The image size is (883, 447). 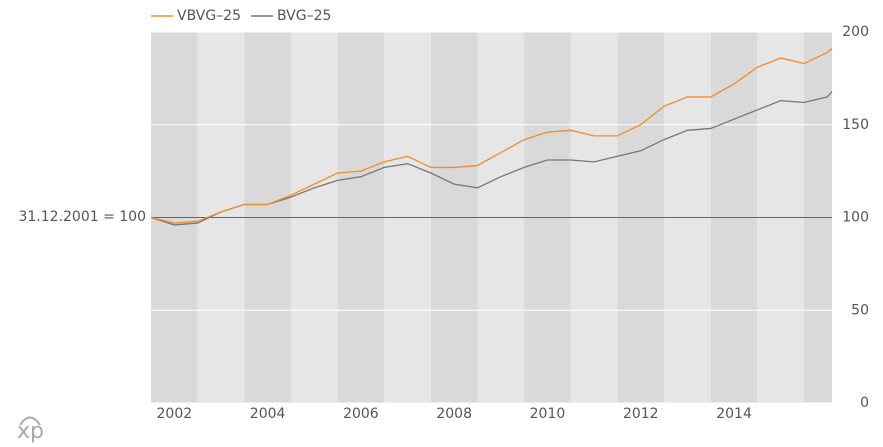 What do you see at coordinates (175, 414) in the screenshot?
I see `x-tick-label: 2002` at bounding box center [175, 414].